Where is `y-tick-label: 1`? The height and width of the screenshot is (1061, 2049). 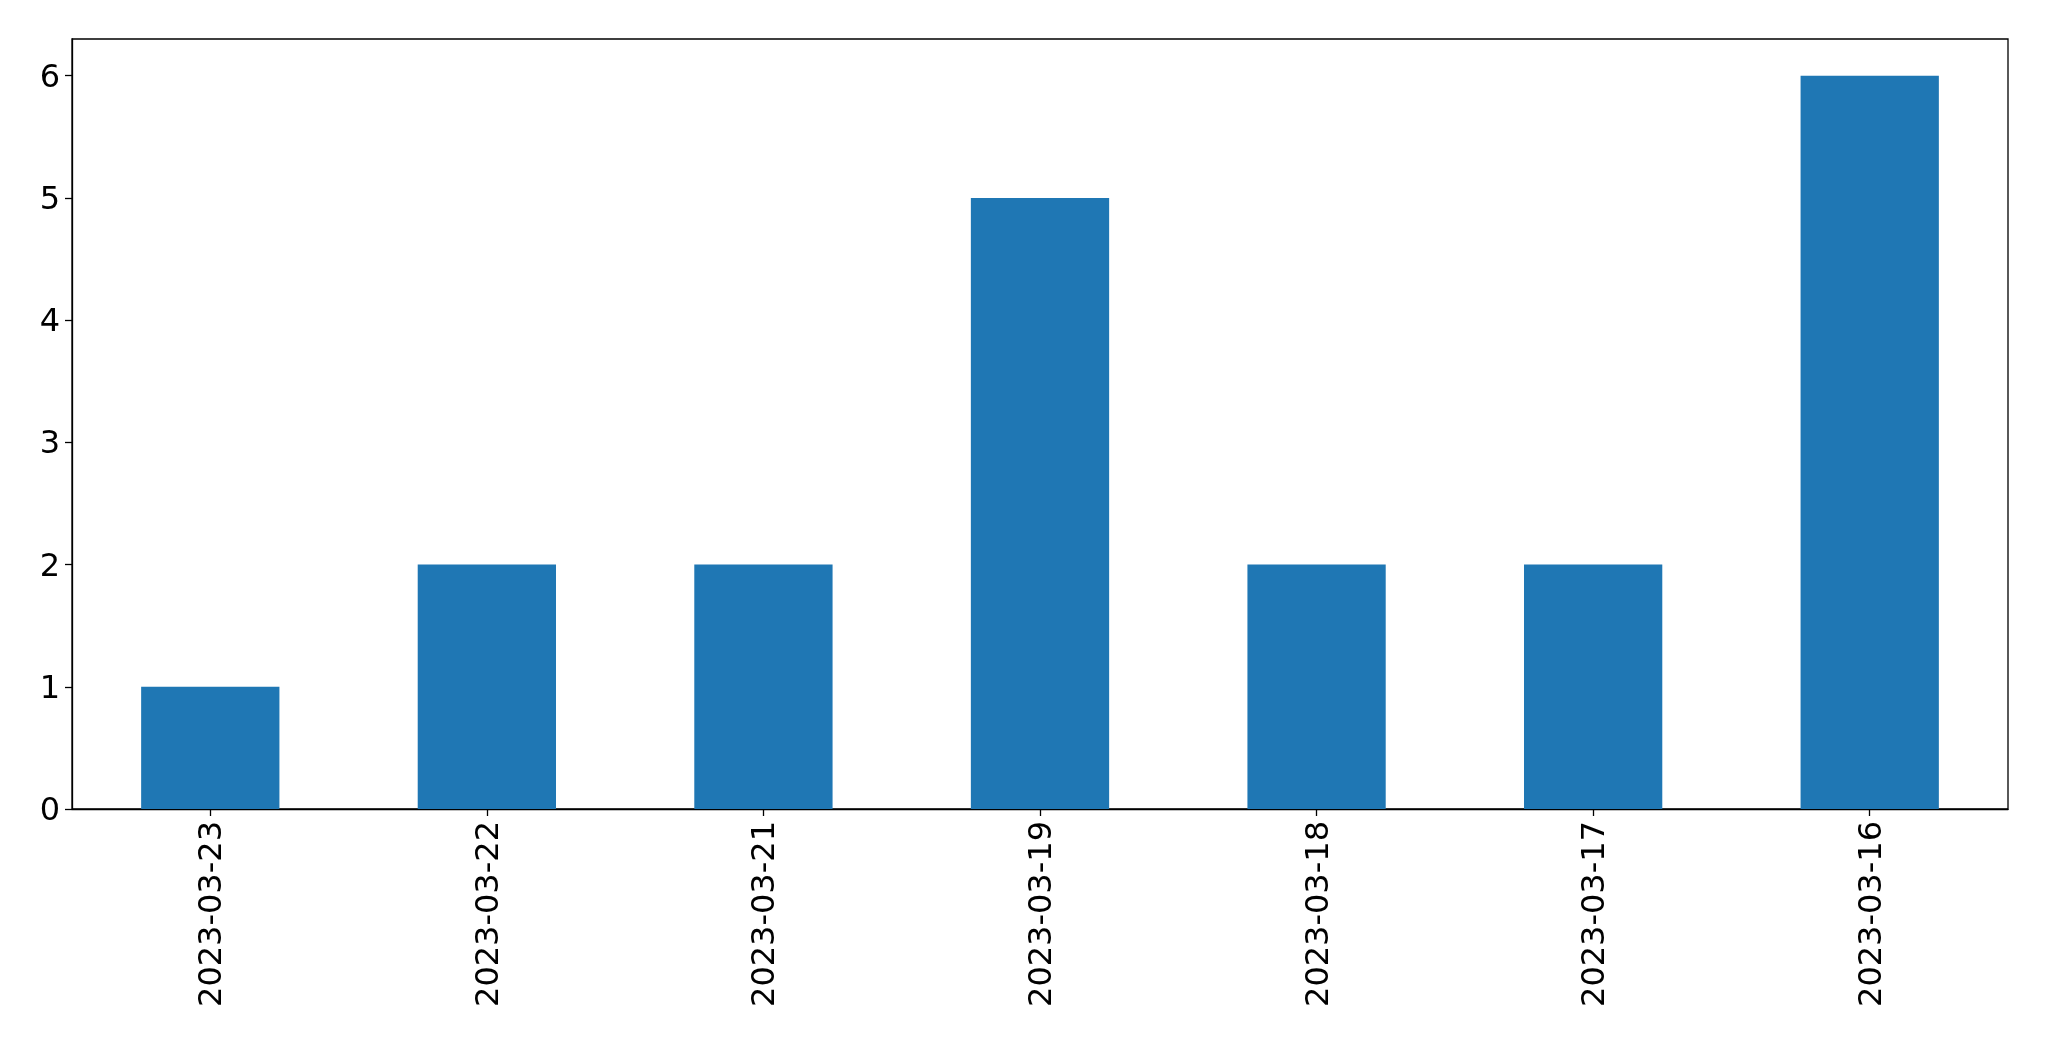
y-tick-label: 1 is located at coordinates (49, 686).